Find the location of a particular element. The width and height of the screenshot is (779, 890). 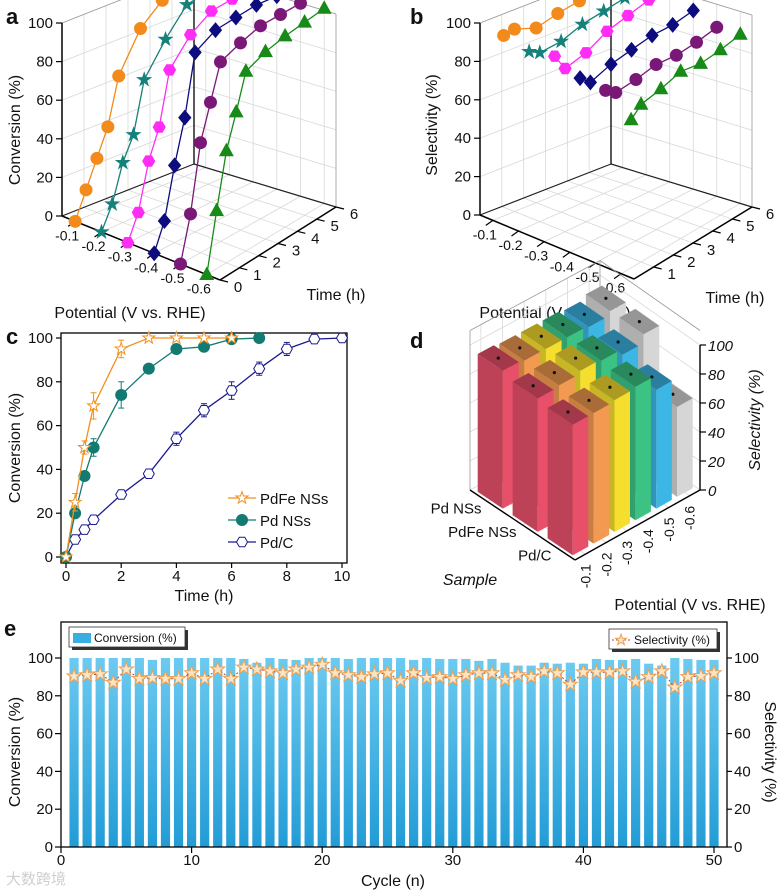

y-tick-label: 40 is located at coordinates (44, 469).